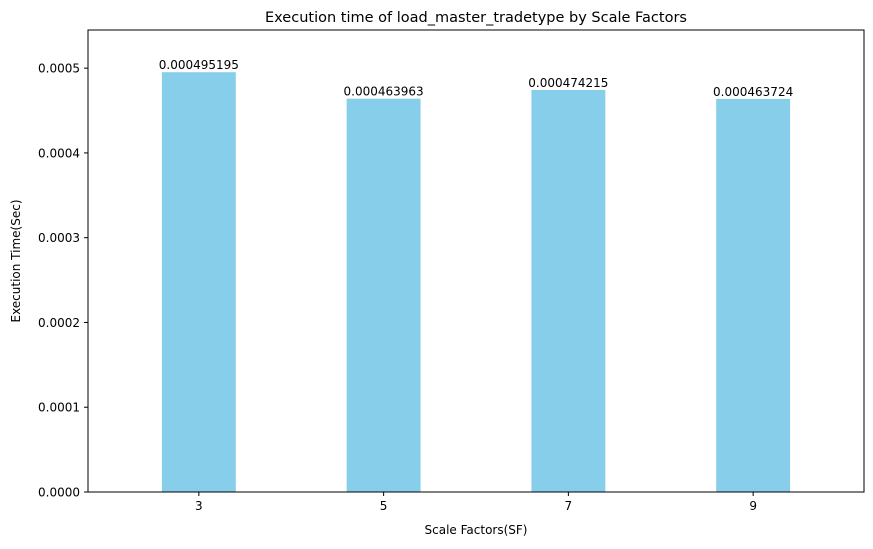 The image size is (873, 549). Describe the element at coordinates (753, 92) in the screenshot. I see `bar-value-label-9: 0.000463724` at that location.